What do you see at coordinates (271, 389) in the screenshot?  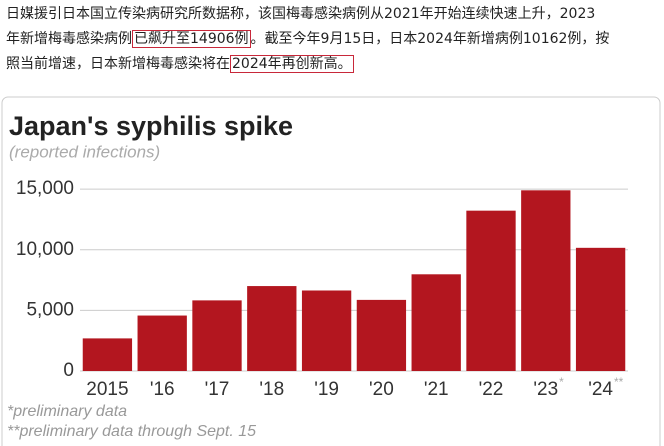 I see `x-tick-label: '18` at bounding box center [271, 389].